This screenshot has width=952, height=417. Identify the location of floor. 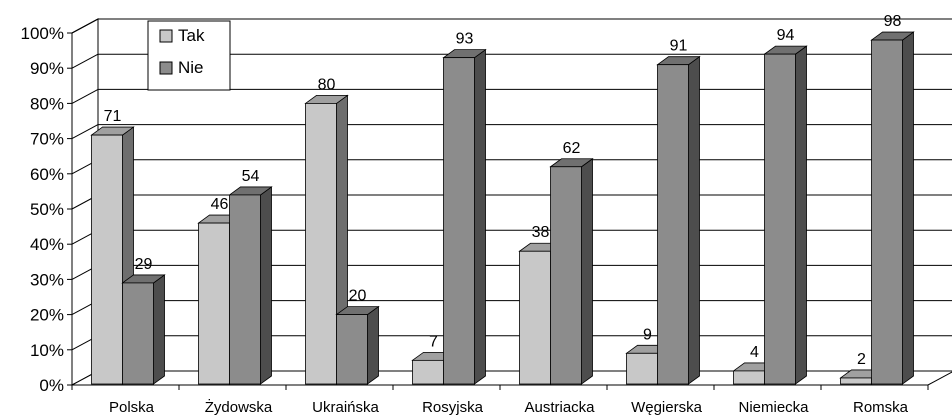
(511, 378).